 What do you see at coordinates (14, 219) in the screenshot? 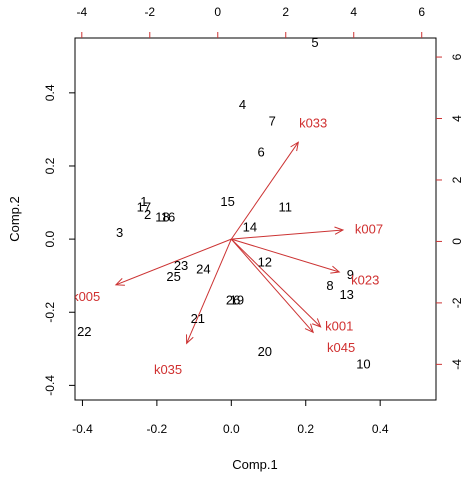
I see `y-axis-title: Comp.2` at bounding box center [14, 219].